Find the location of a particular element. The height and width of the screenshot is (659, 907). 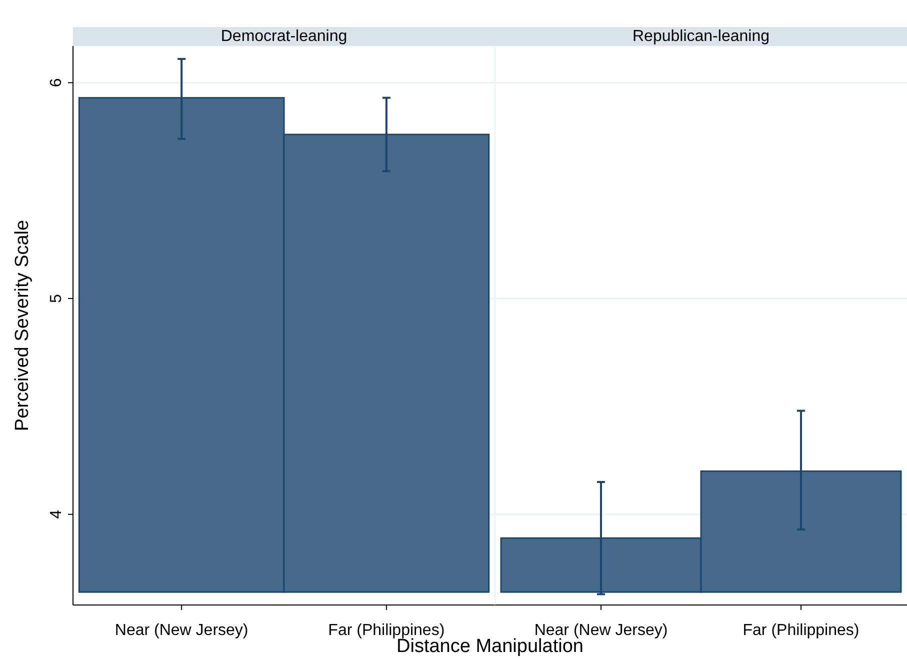

y-axis-title: Perceived Severity Scale is located at coordinates (22, 326).